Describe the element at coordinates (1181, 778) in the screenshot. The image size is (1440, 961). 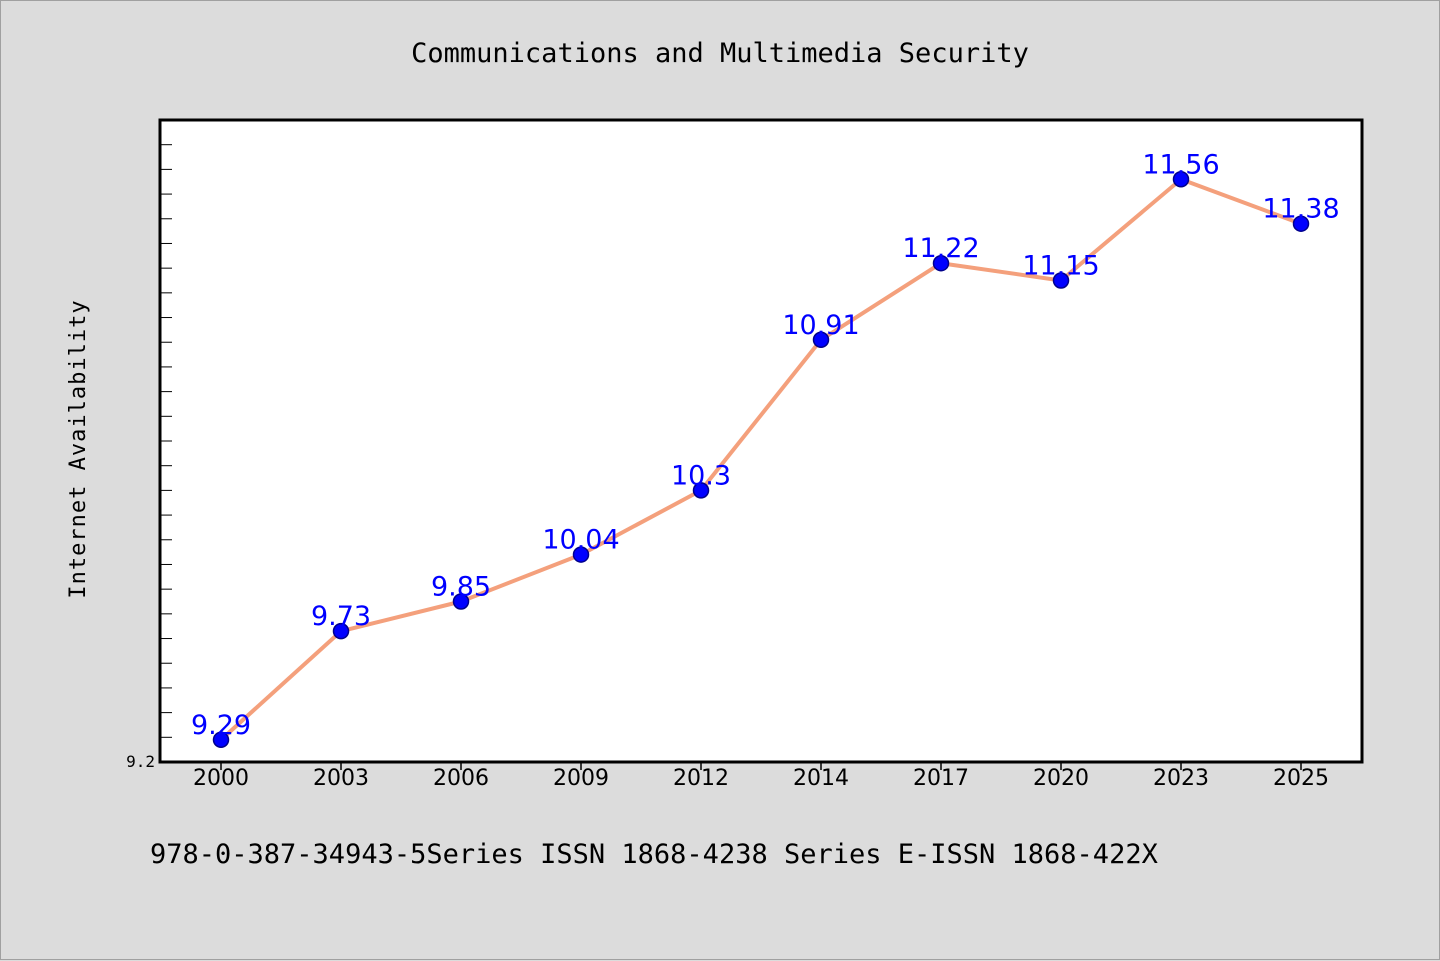
I see `x-tick-label: 2023` at that location.